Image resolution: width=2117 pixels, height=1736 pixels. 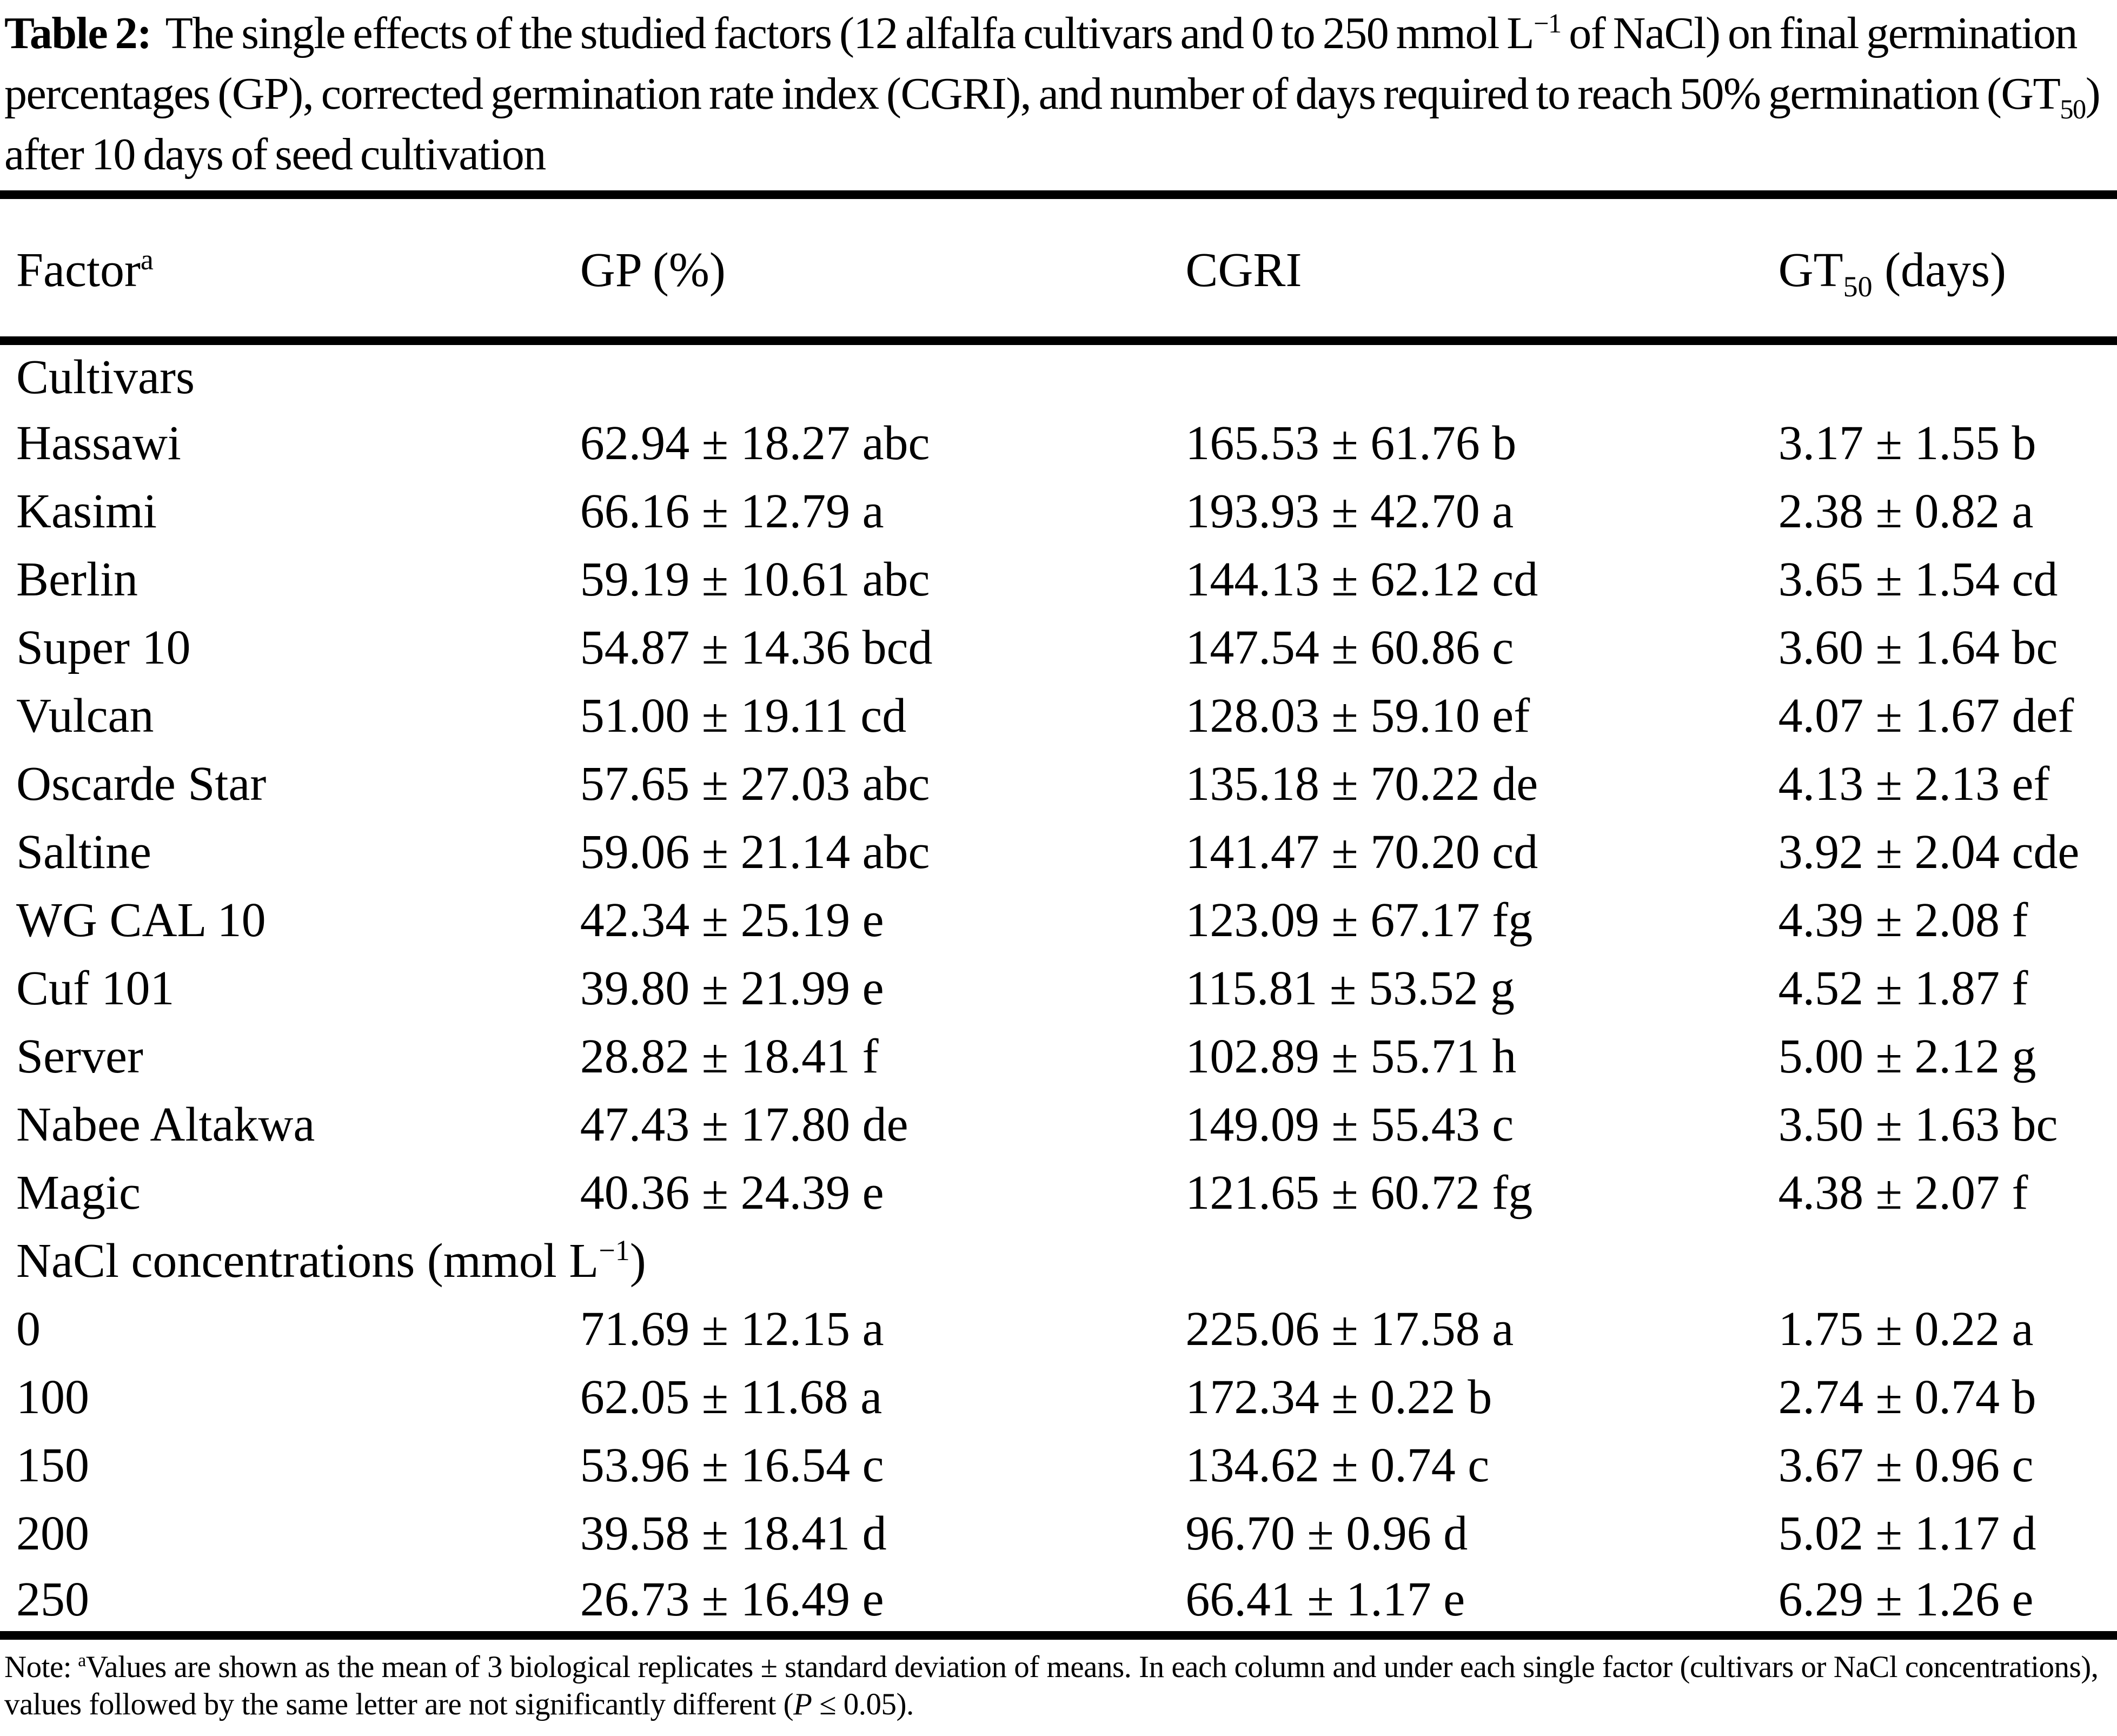 What do you see at coordinates (1058, 1261) in the screenshot?
I see `section-row: NaCl concentrations (mmol L−1)` at bounding box center [1058, 1261].